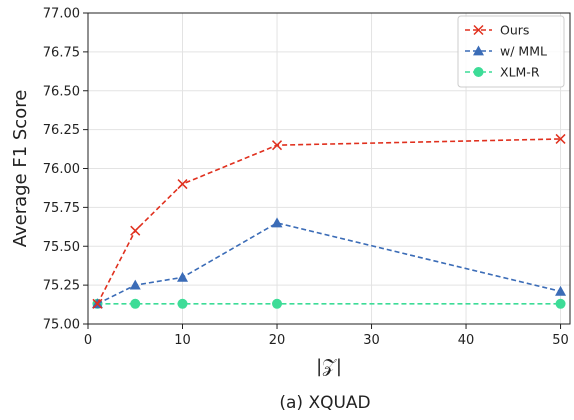  What do you see at coordinates (61, 286) in the screenshot?
I see `y-tick-label: 75.25` at bounding box center [61, 286].